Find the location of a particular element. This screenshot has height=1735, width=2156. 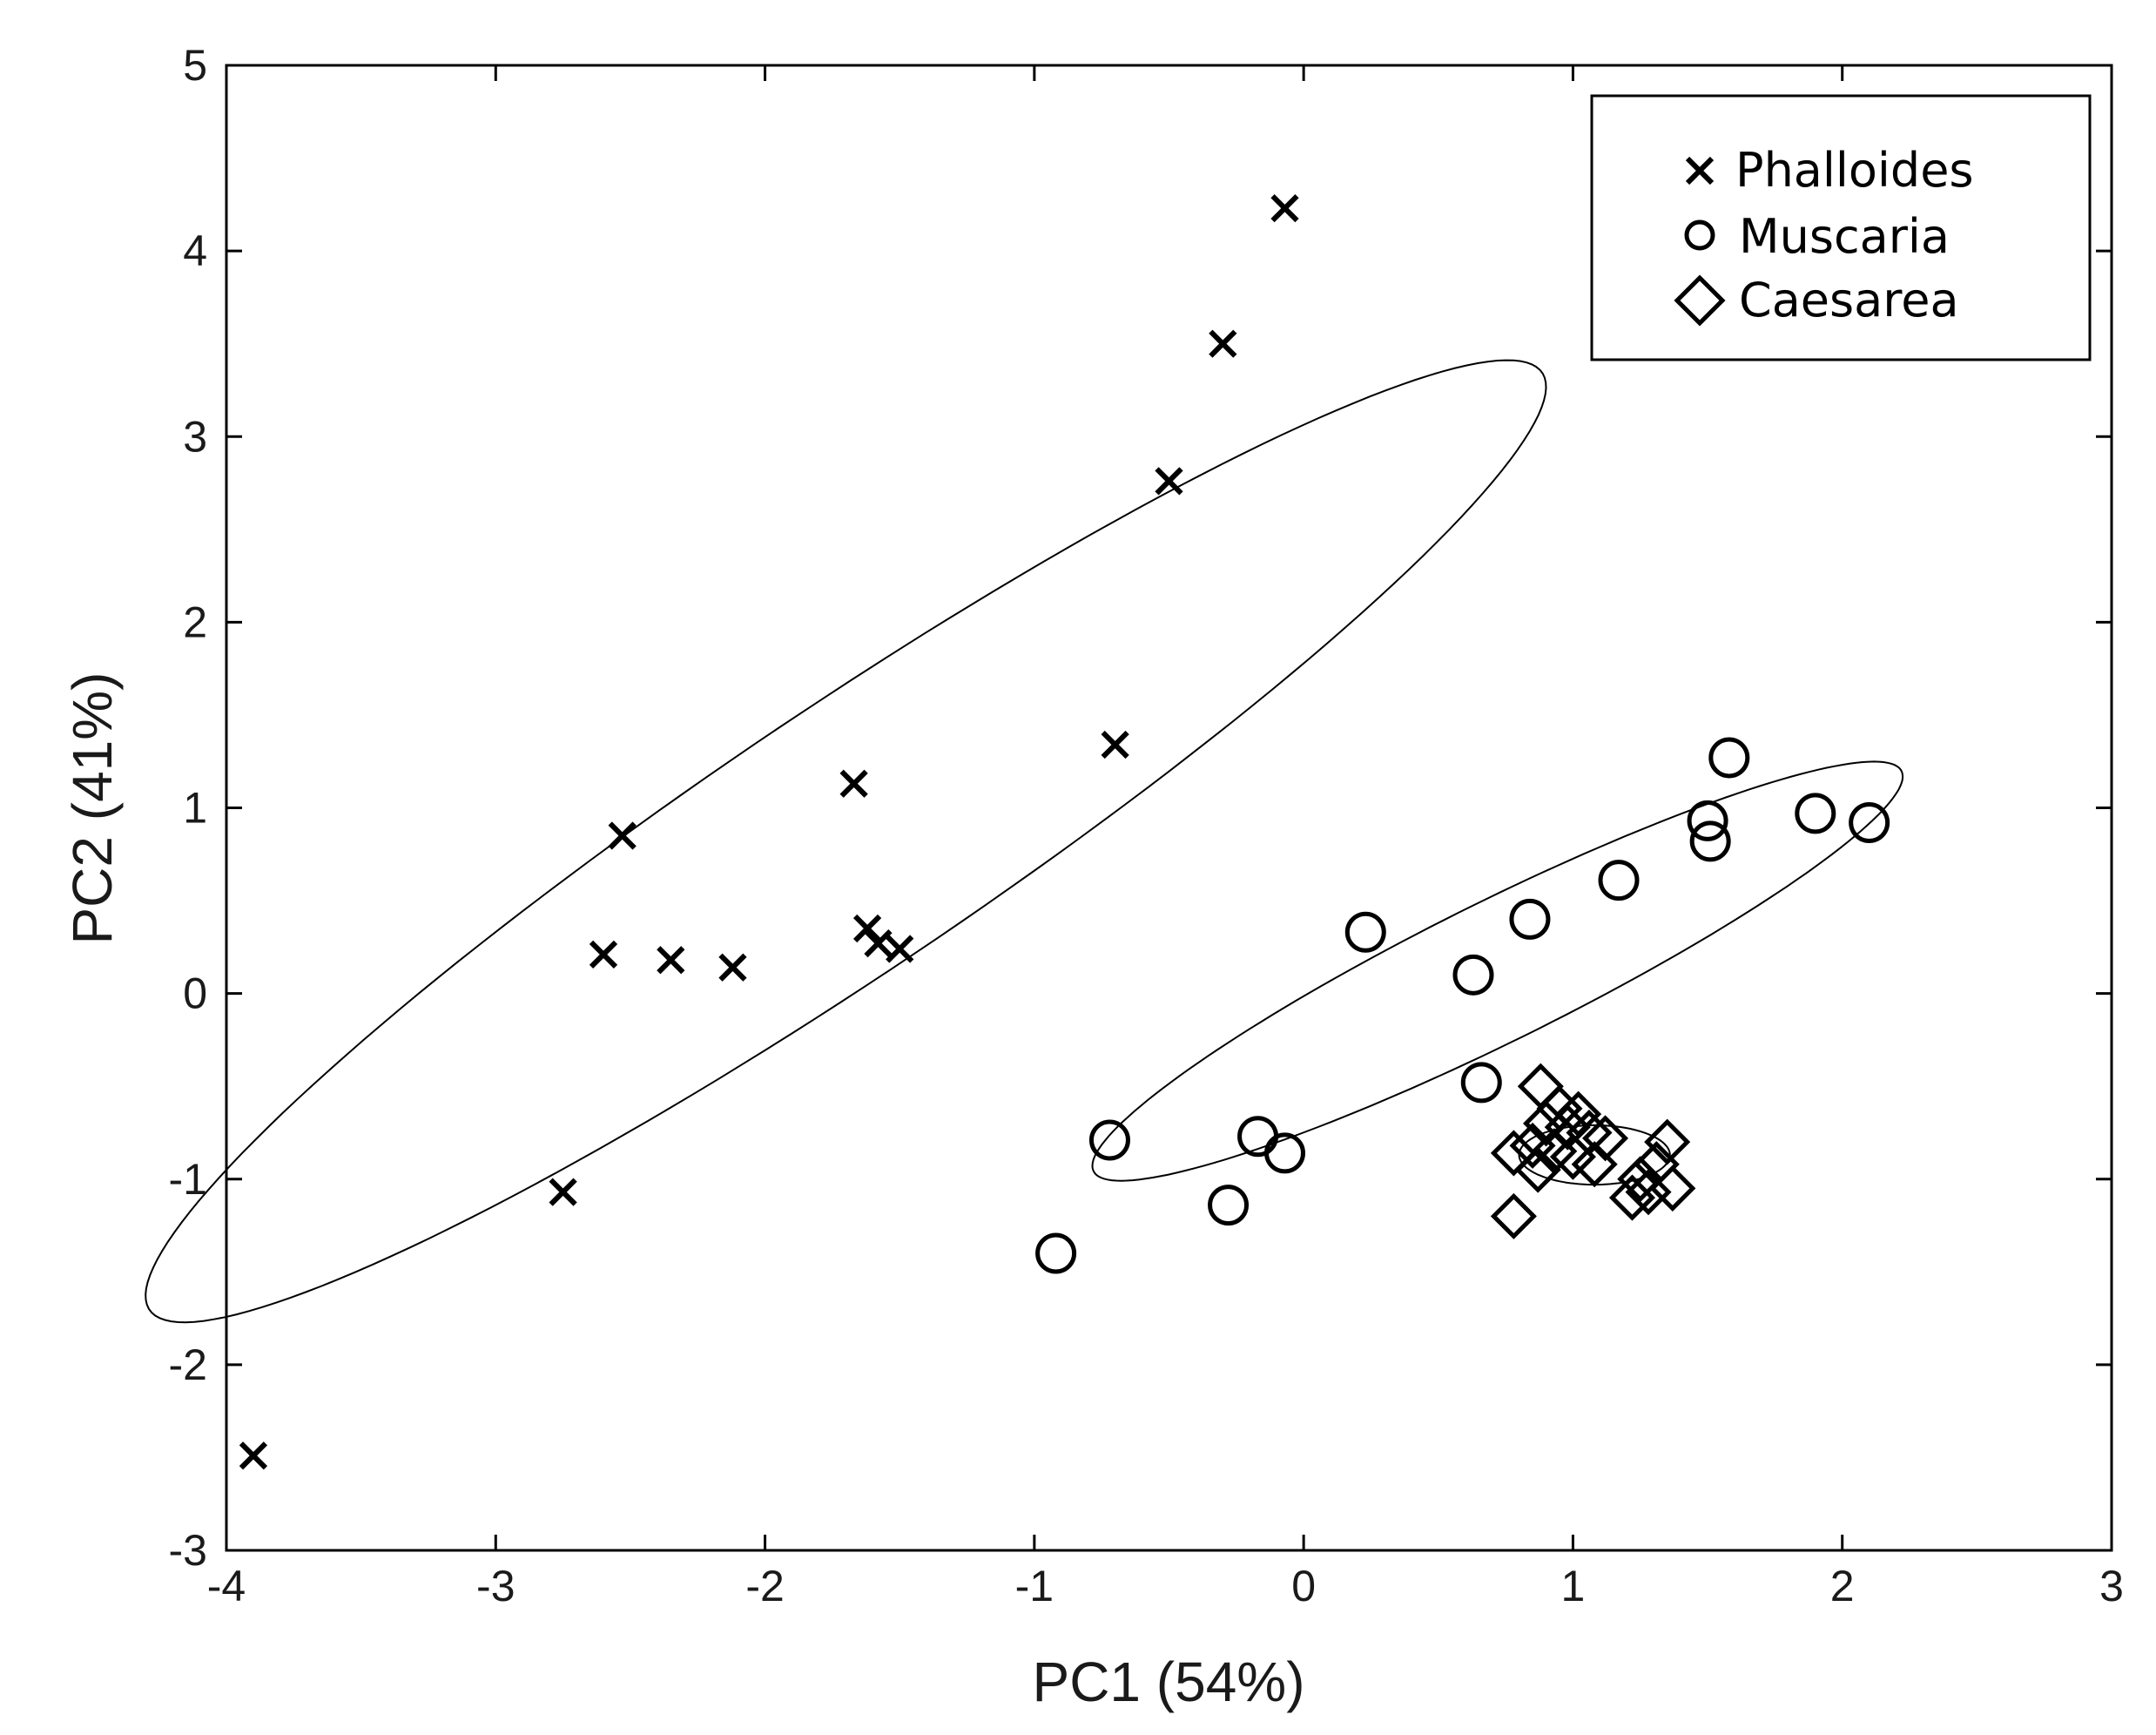

x-tick-label: -2 is located at coordinates (764, 1586).